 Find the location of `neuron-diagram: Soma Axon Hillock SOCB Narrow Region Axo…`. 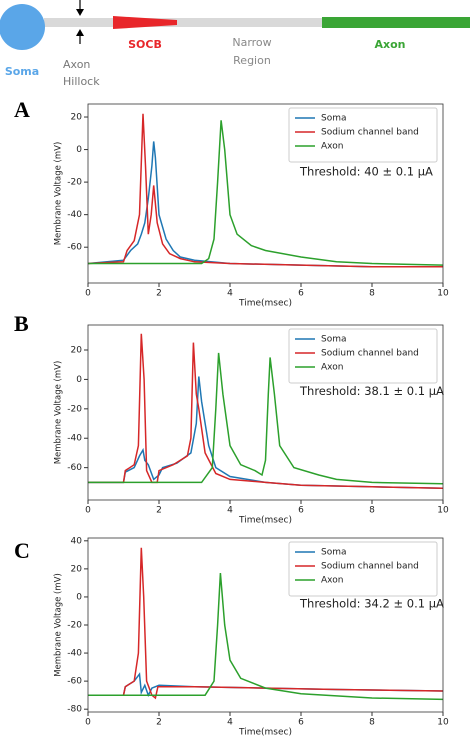

neuron-diagram: Soma Axon Hillock SOCB Narrow Region Axo… is located at coordinates (235, 44).